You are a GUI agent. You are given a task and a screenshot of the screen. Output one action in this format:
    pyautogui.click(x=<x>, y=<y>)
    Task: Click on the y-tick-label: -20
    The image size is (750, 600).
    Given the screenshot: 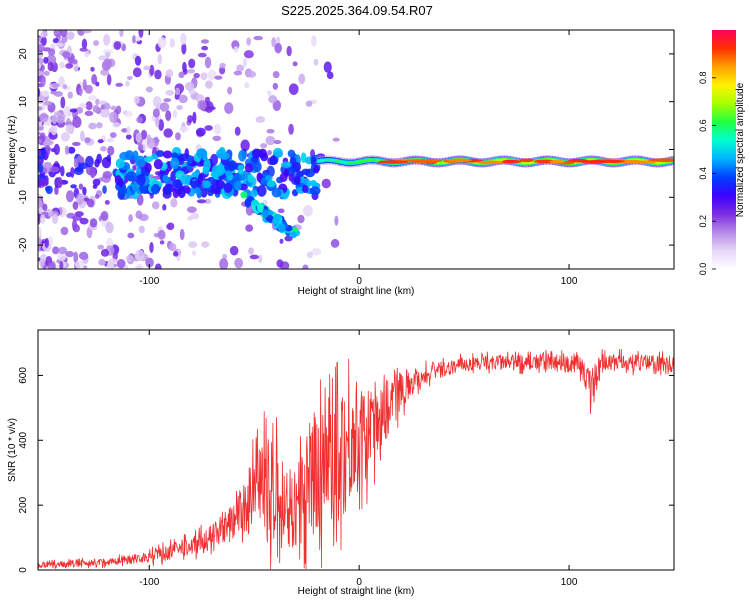 What is the action you would take?
    pyautogui.click(x=23, y=244)
    